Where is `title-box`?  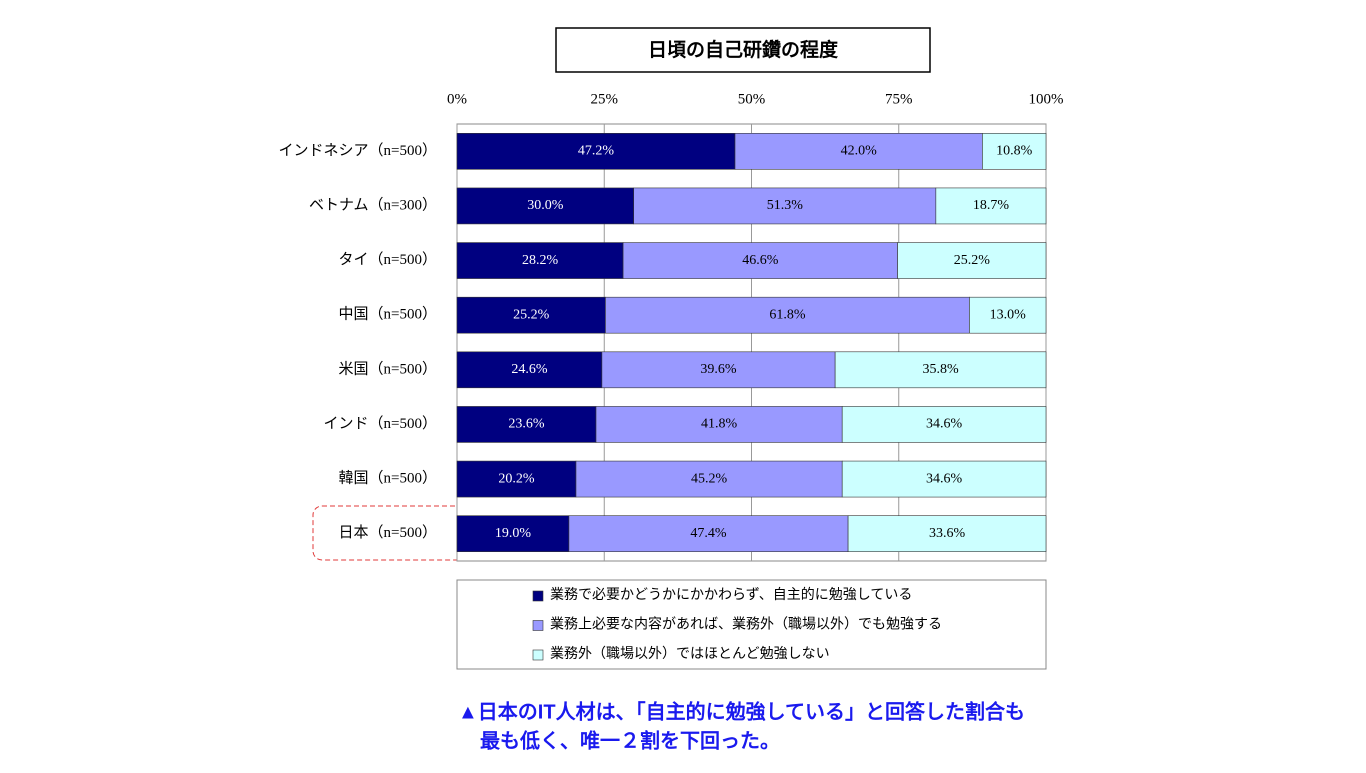
title-box is located at coordinates (743, 50).